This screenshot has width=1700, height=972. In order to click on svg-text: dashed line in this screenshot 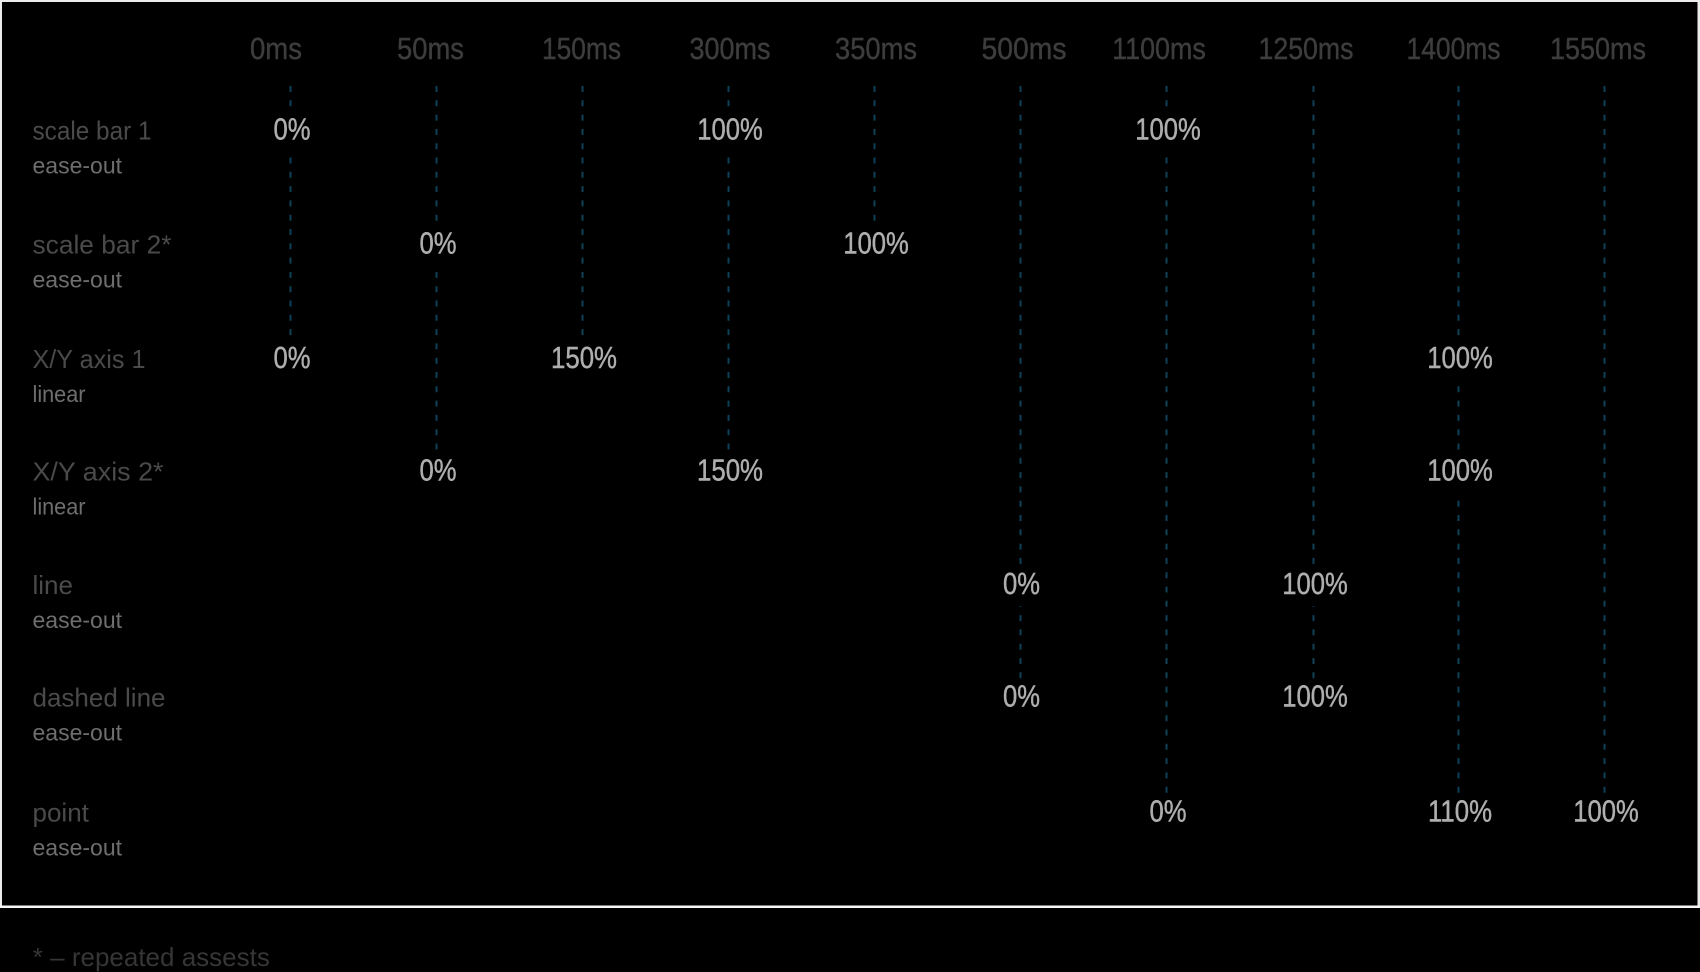, I will do `click(99, 697)`.